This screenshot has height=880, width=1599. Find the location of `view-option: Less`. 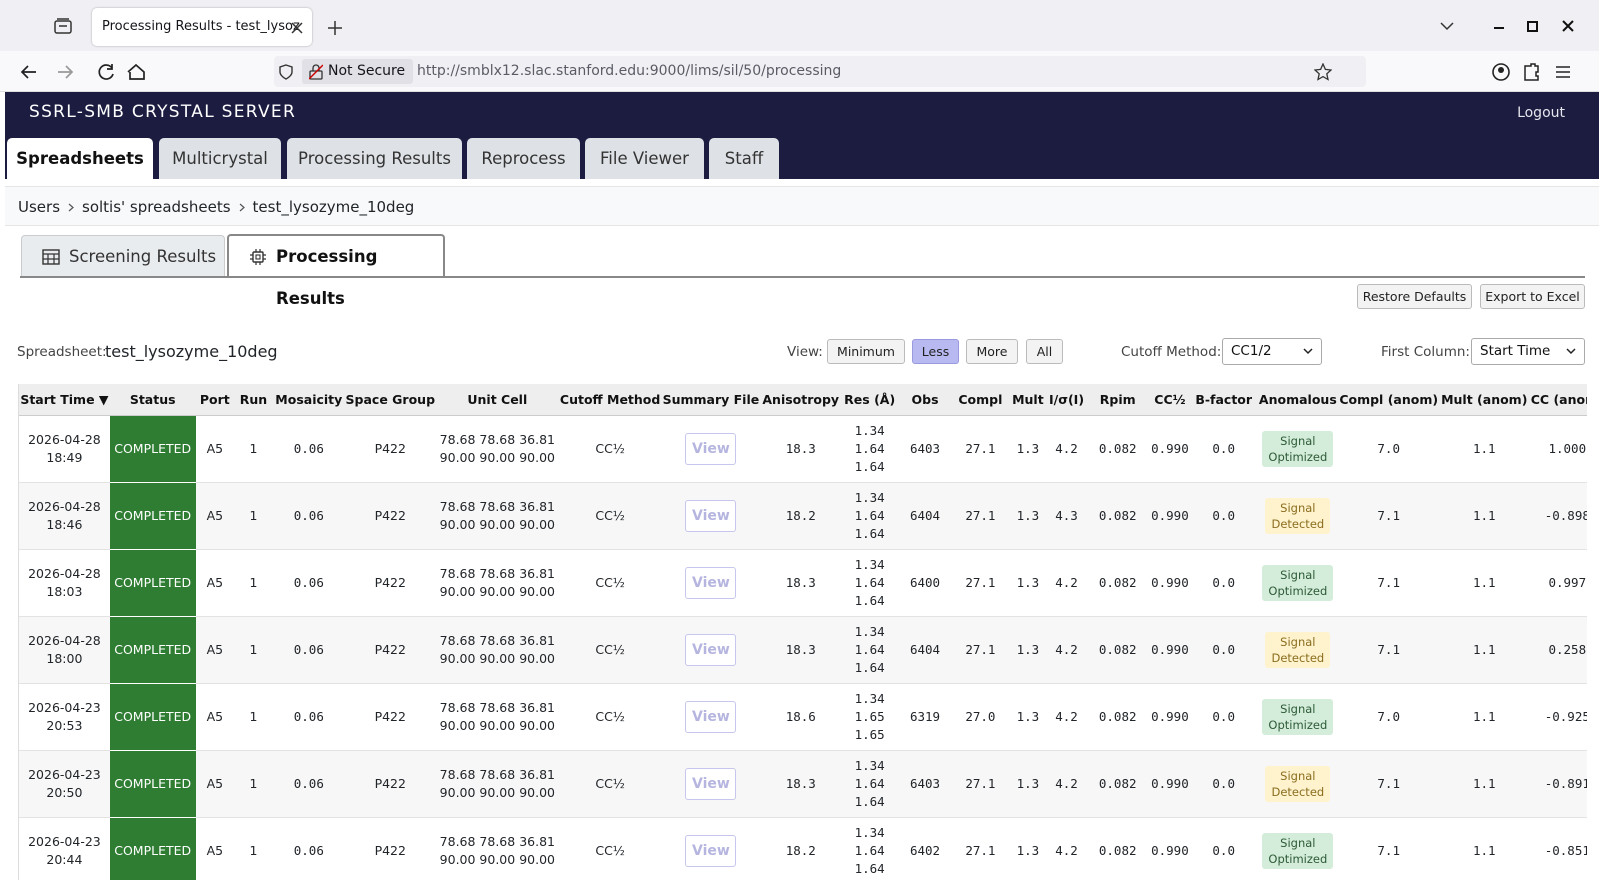

view-option: Less is located at coordinates (935, 351).